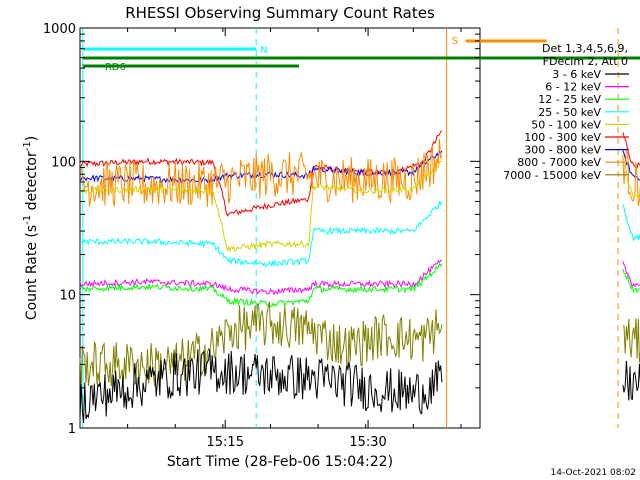  I want to click on y-tick-label: 10, so click(67, 296).